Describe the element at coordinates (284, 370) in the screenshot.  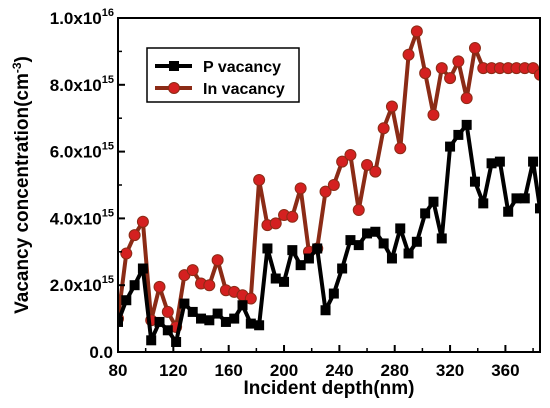
I see `x-tick-label: 200` at that location.